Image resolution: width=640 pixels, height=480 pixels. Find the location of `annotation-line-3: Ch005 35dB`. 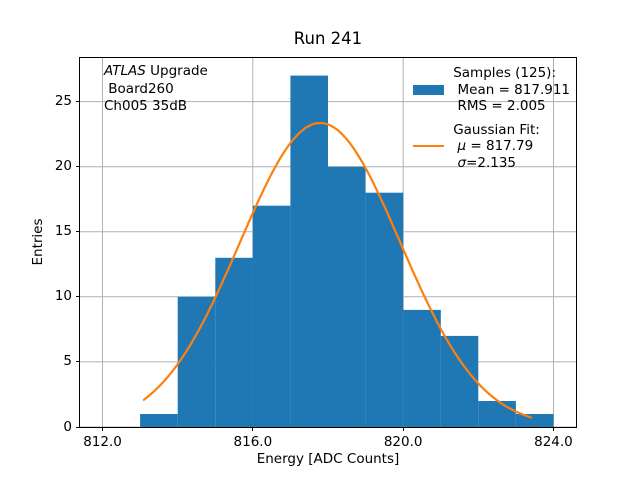

annotation-line-3: Ch005 35dB is located at coordinates (146, 106).